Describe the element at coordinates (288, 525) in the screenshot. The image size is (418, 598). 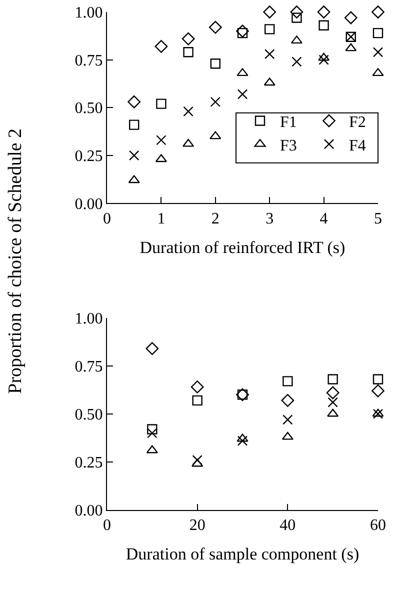
I see `x-tick-label: 40` at that location.